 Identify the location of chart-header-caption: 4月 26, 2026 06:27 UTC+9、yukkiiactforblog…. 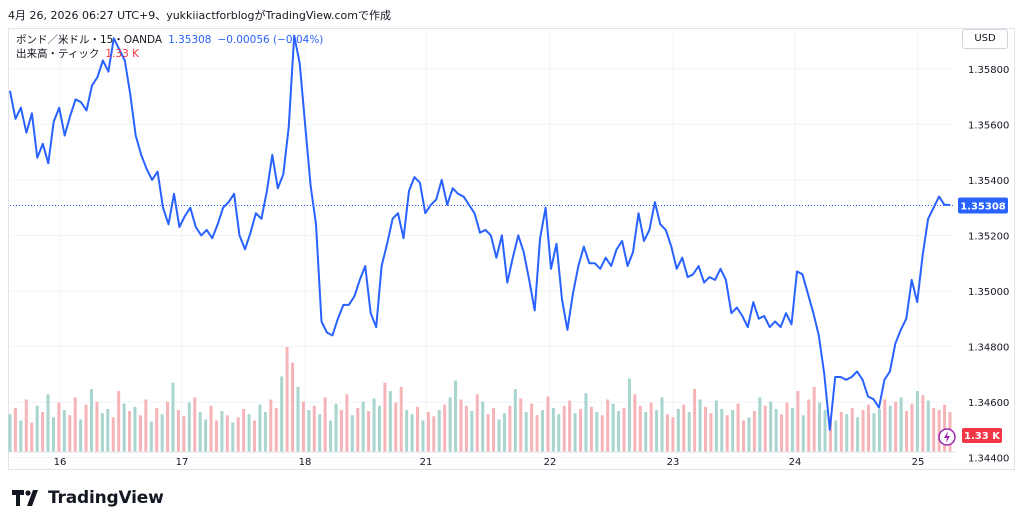
(199, 15).